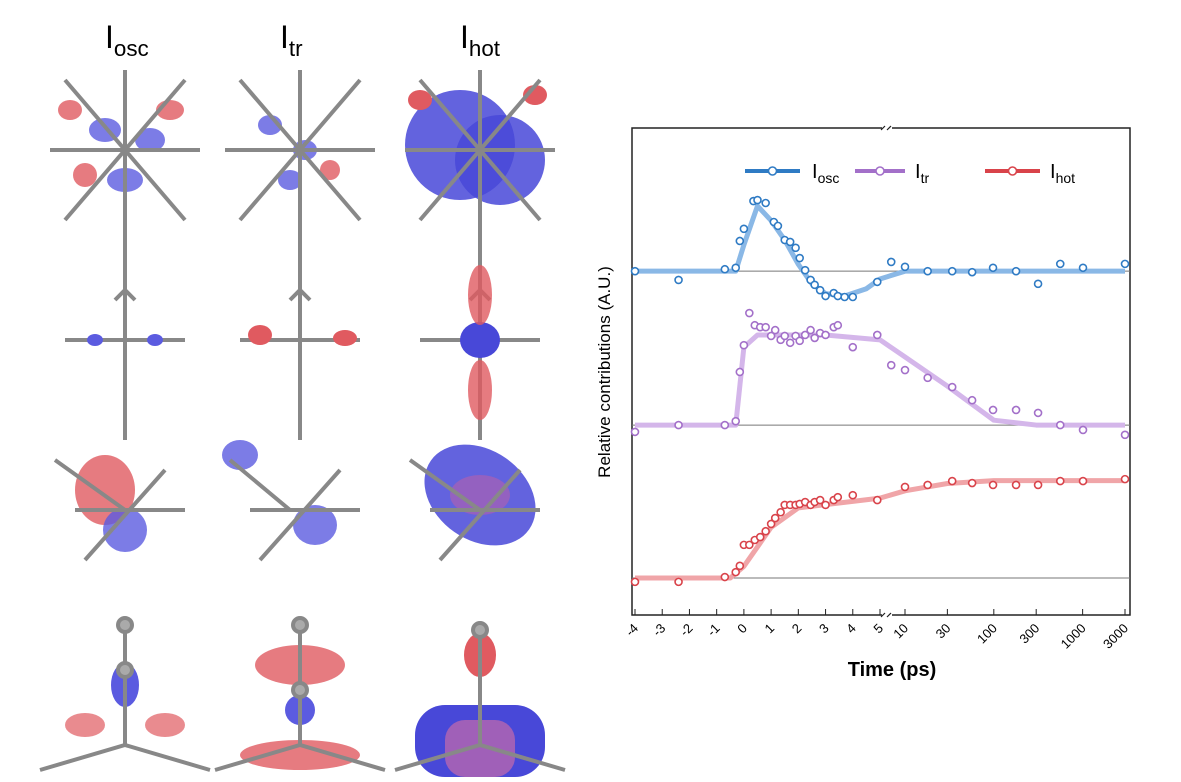  Describe the element at coordinates (987, 634) in the screenshot. I see `x-tick-label: 100` at that location.